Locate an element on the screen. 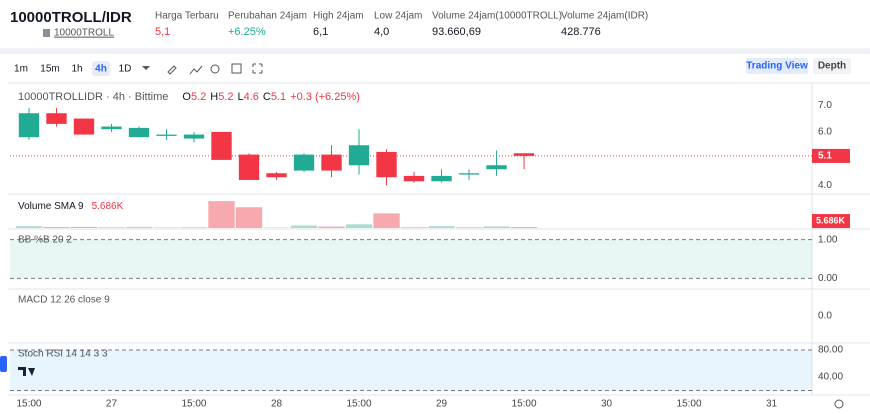 The height and width of the screenshot is (414, 870). y-tick-label: 80.00 is located at coordinates (830, 350).